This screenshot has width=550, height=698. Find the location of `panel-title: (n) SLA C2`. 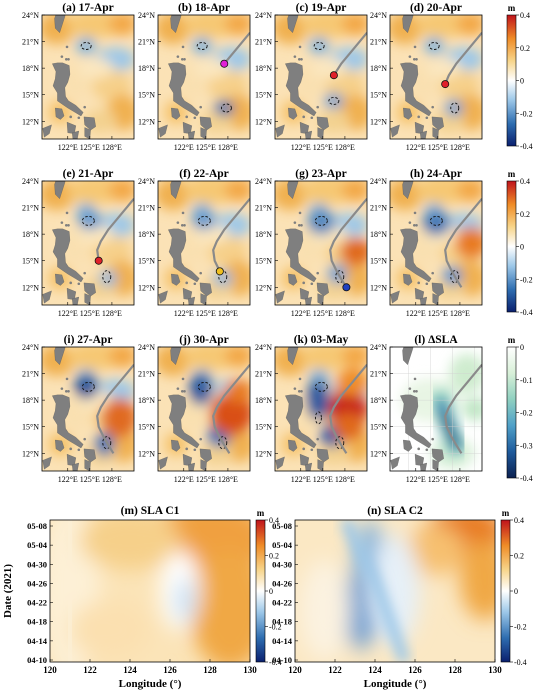

panel-title: (n) SLA C2 is located at coordinates (395, 511).